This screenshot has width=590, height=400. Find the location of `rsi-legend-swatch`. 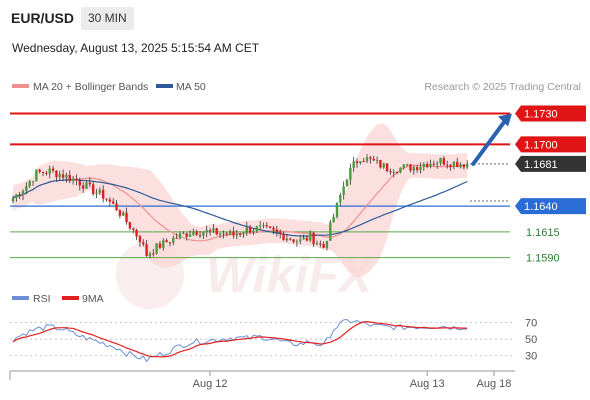

rsi-legend-swatch is located at coordinates (20, 298).